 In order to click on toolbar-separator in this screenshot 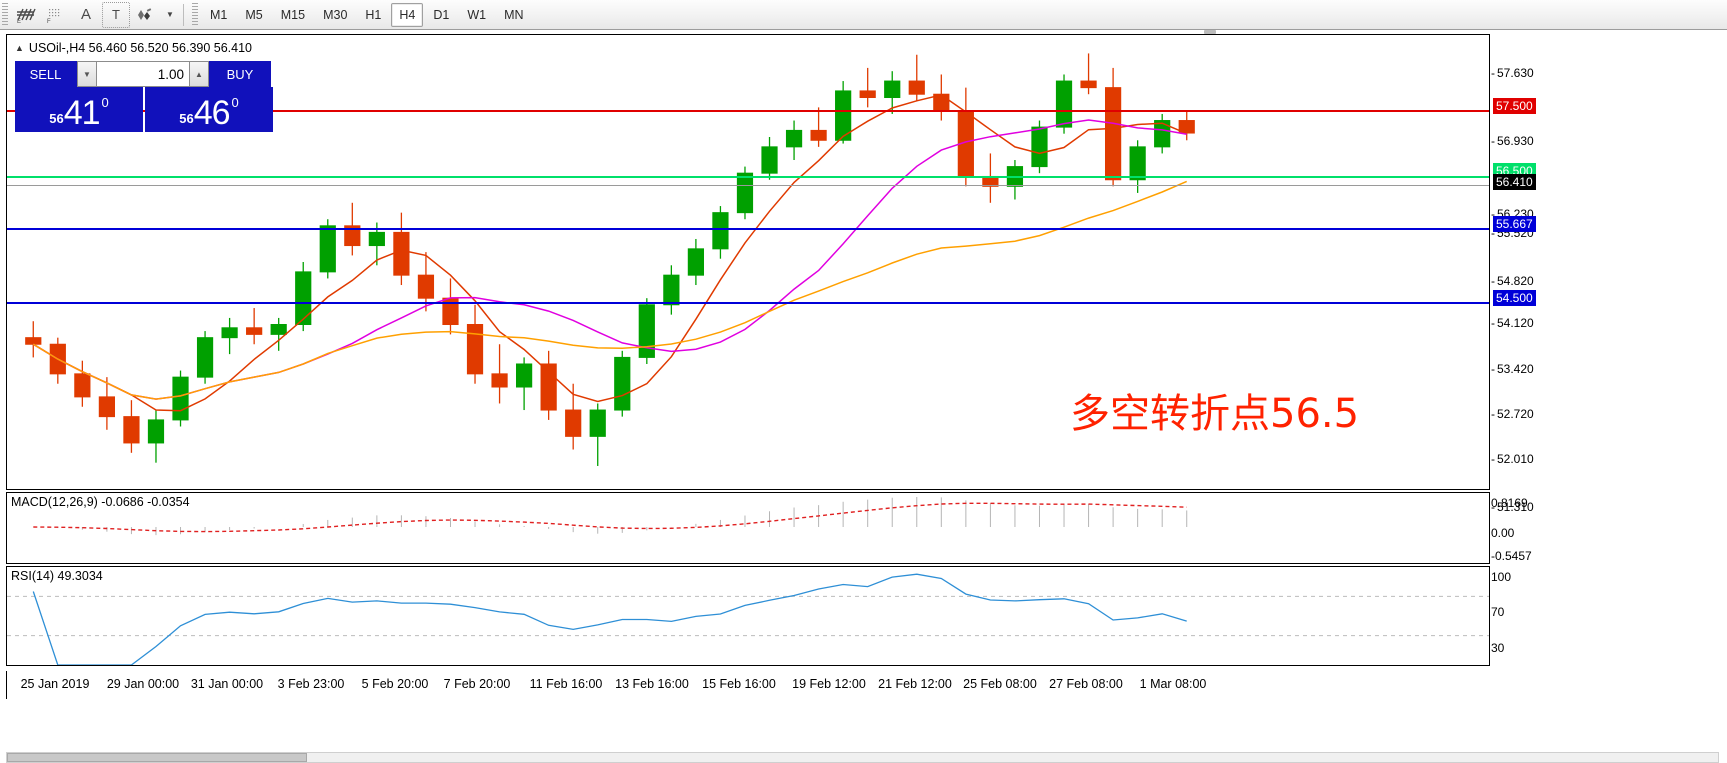, I will do `click(183, 14)`.